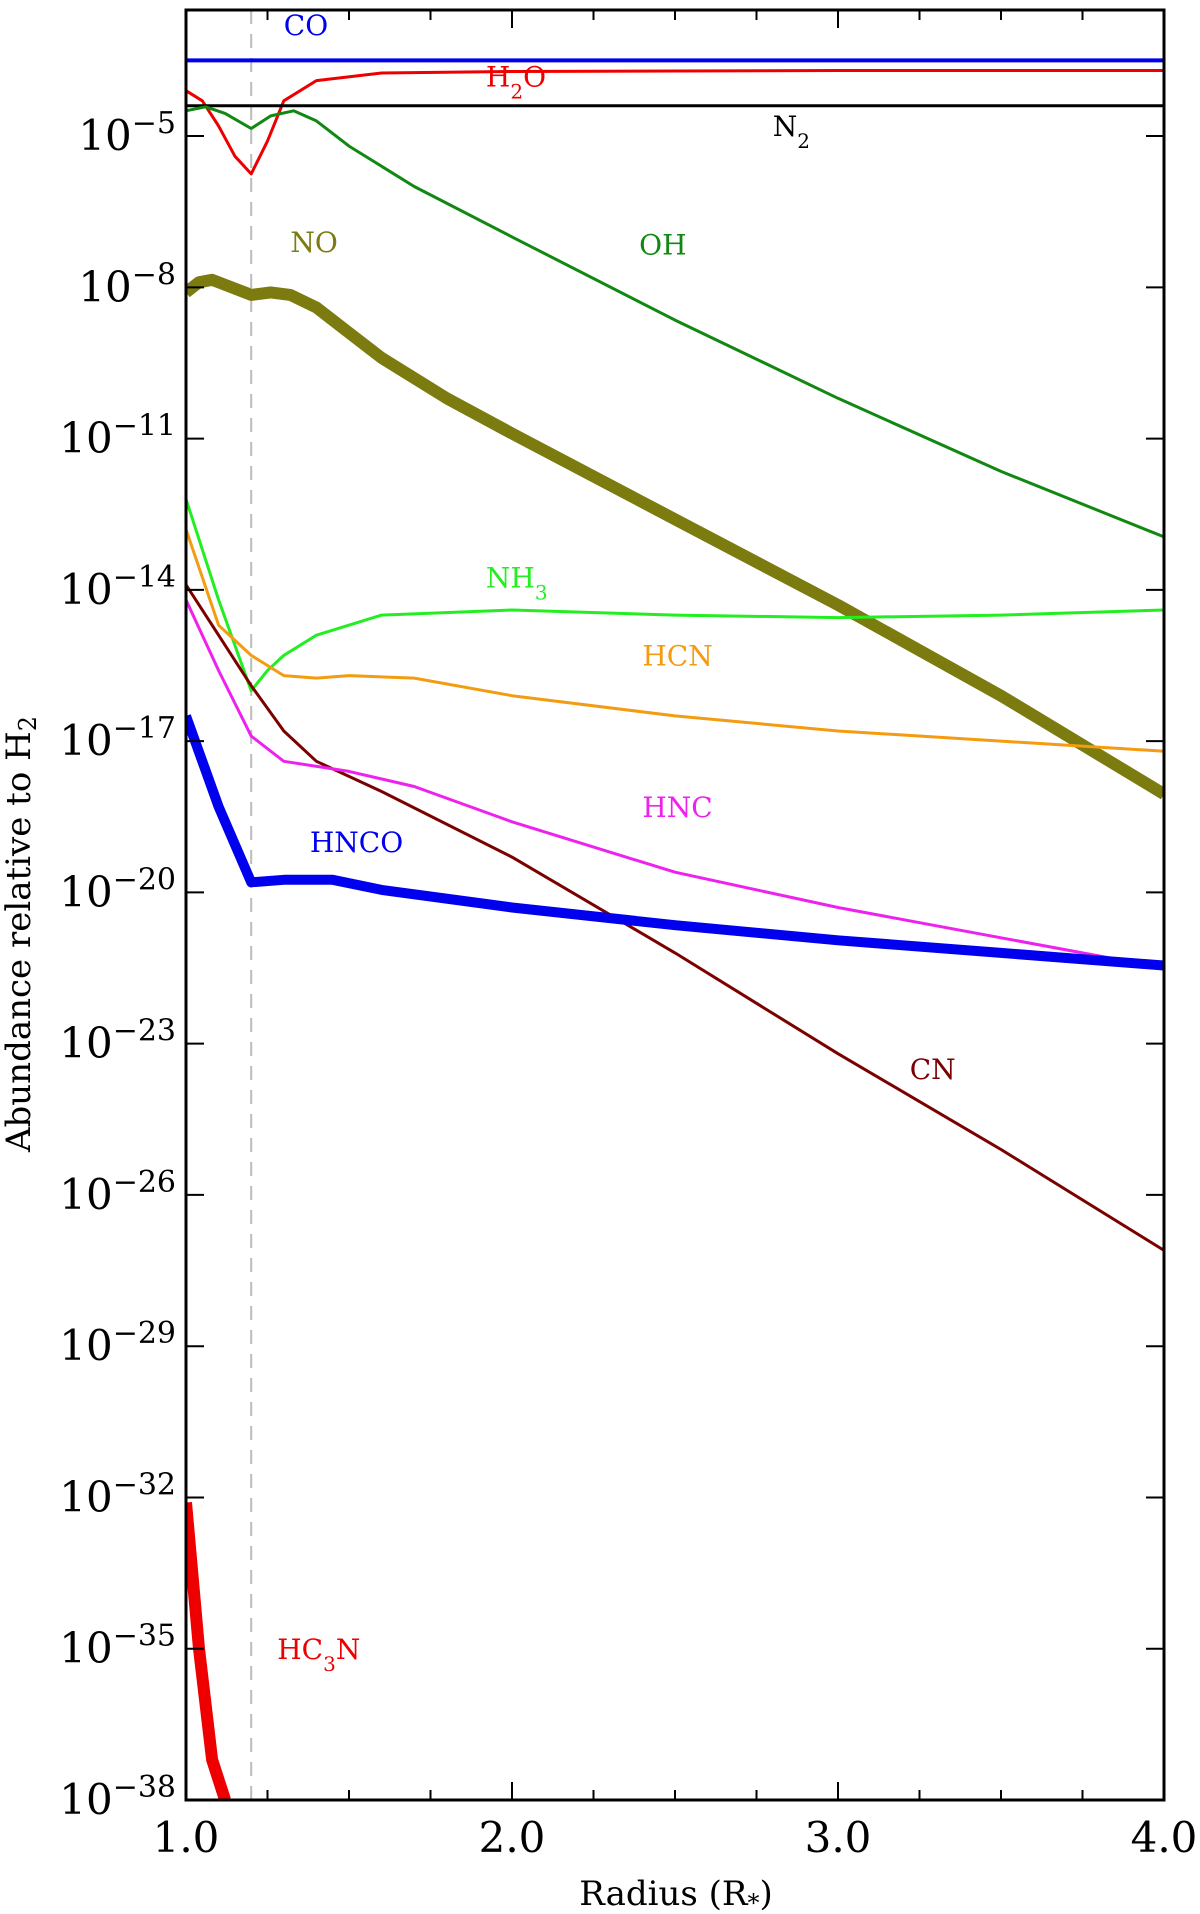 Image resolution: width=1200 pixels, height=1914 pixels. I want to click on y-tick-label: 10⁻²⁹, so click(117, 1343).